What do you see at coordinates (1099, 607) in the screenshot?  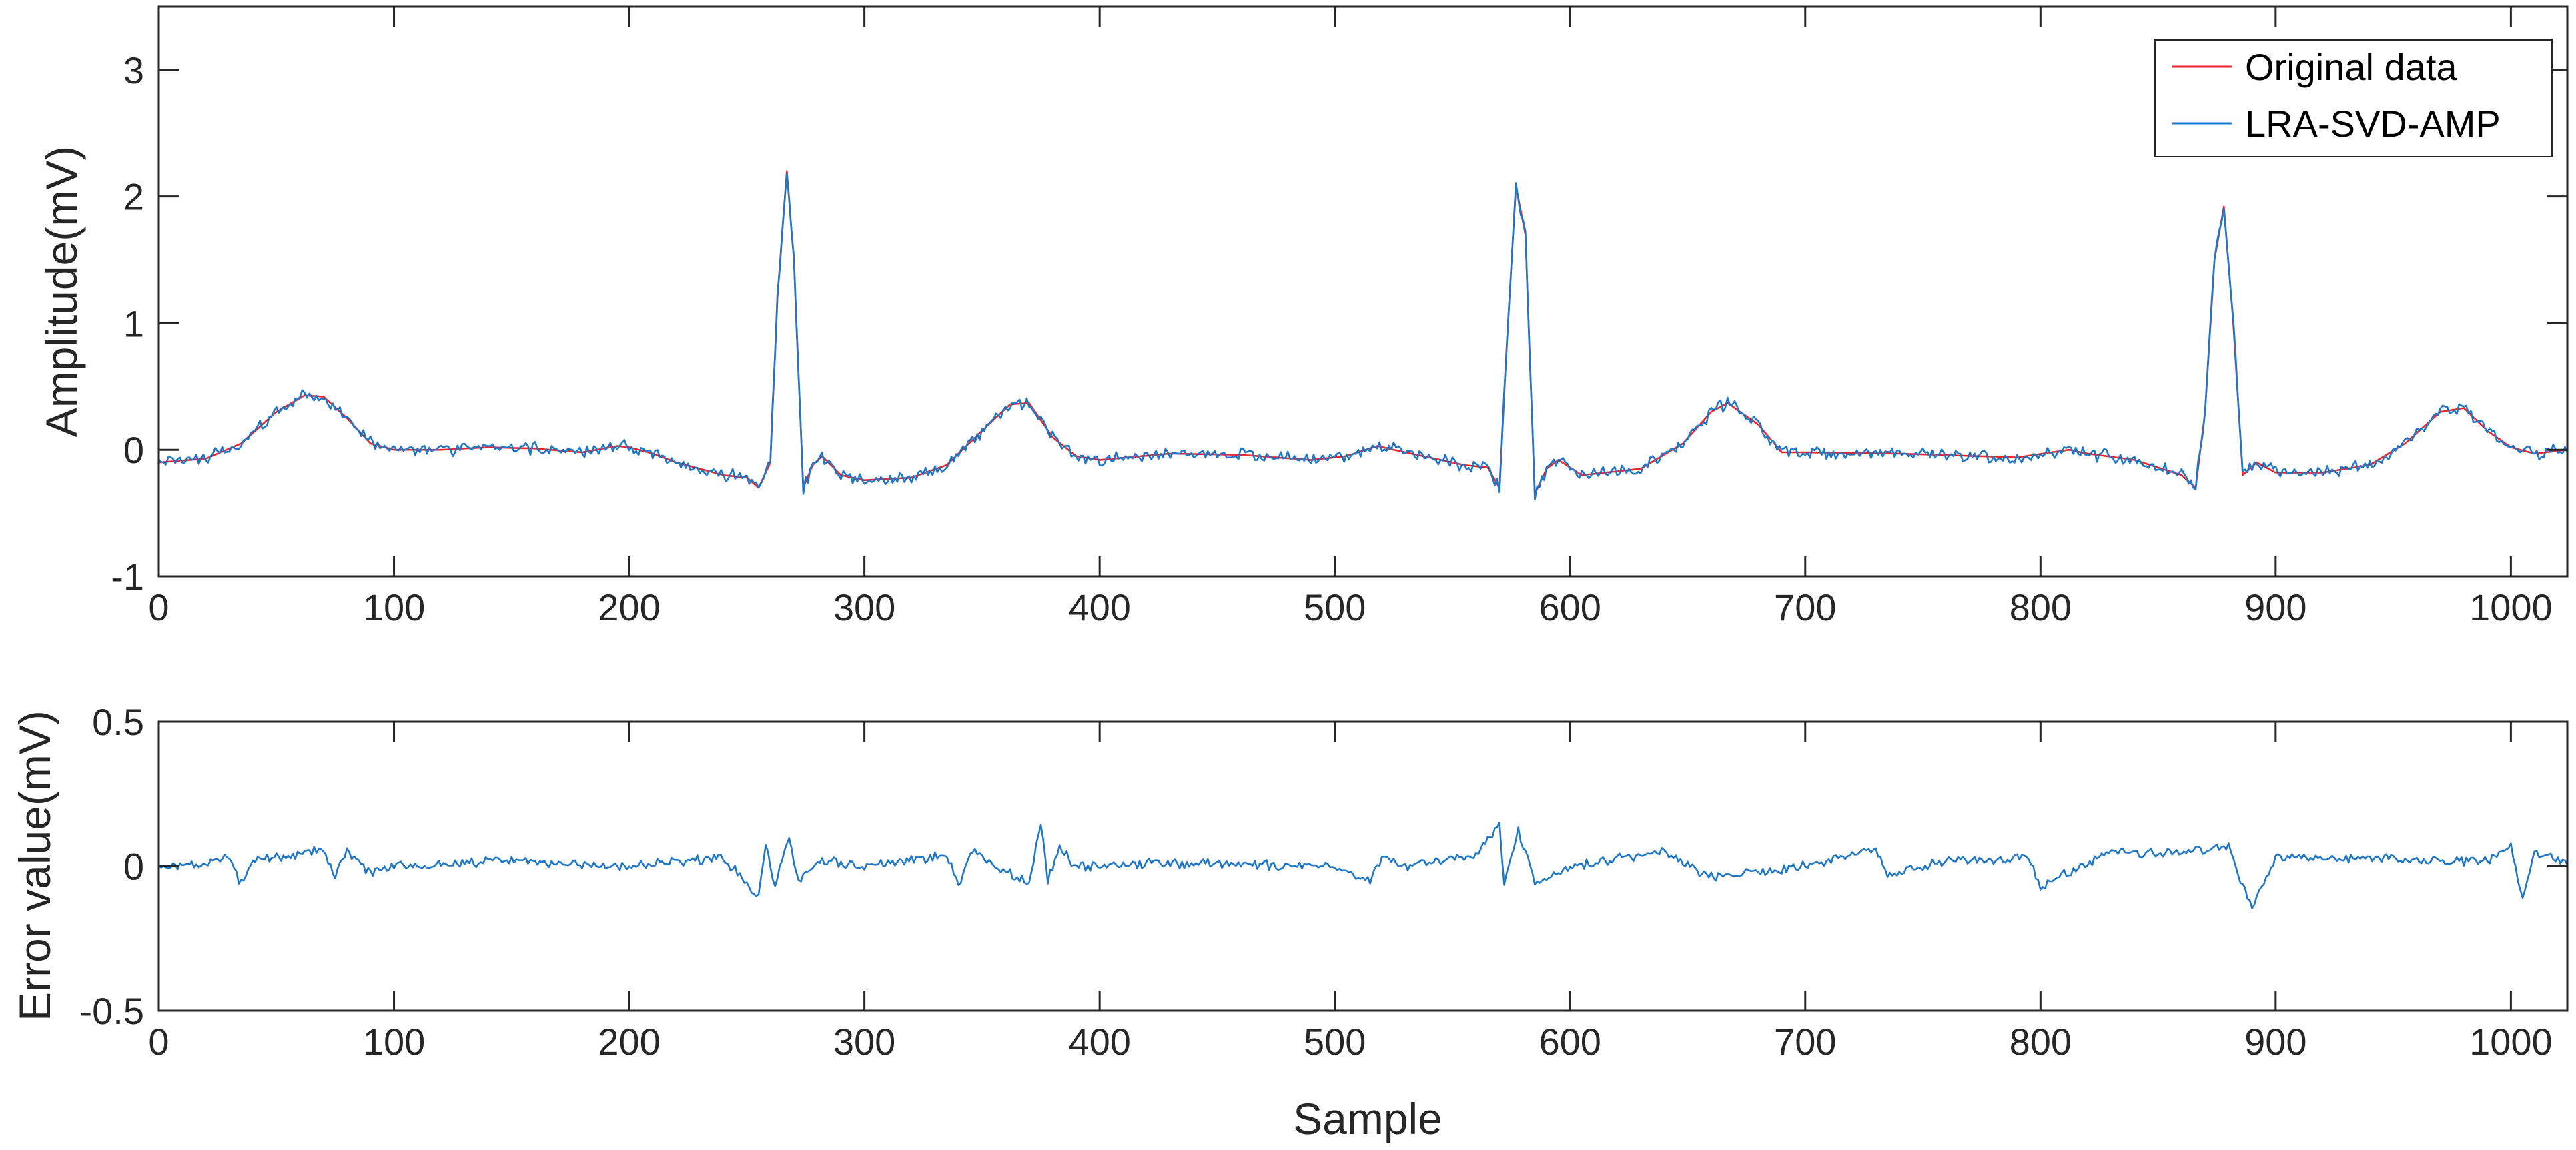 I see `ecg-x-tick-label: 400` at bounding box center [1099, 607].